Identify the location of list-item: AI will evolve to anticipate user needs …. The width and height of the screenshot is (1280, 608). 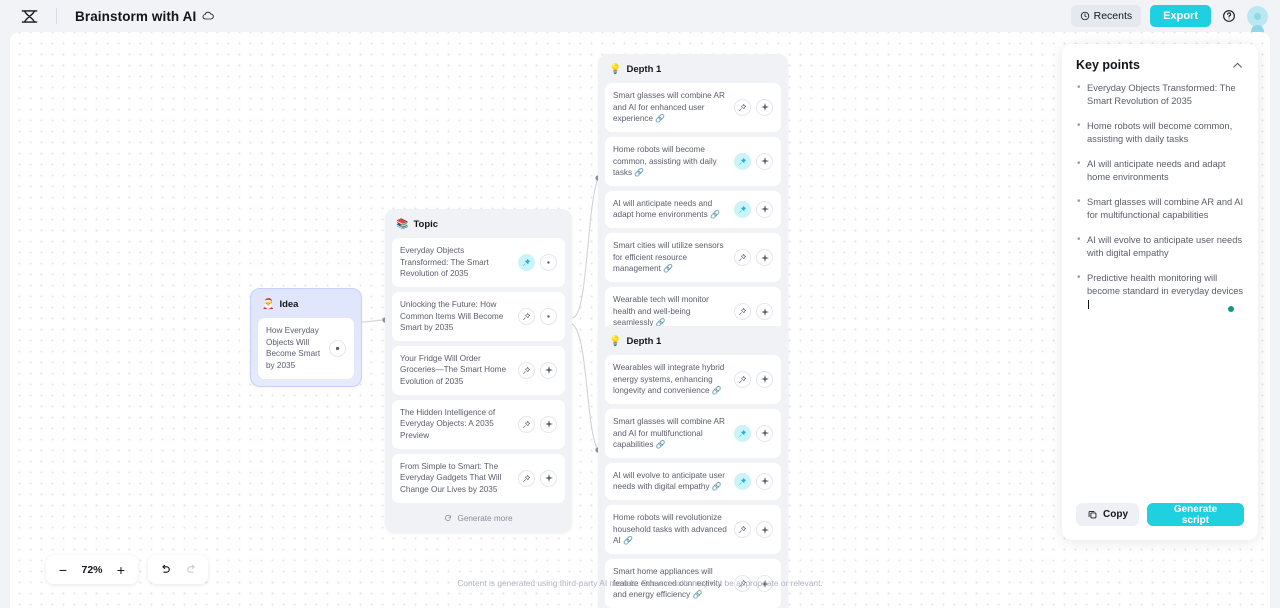
(693, 481).